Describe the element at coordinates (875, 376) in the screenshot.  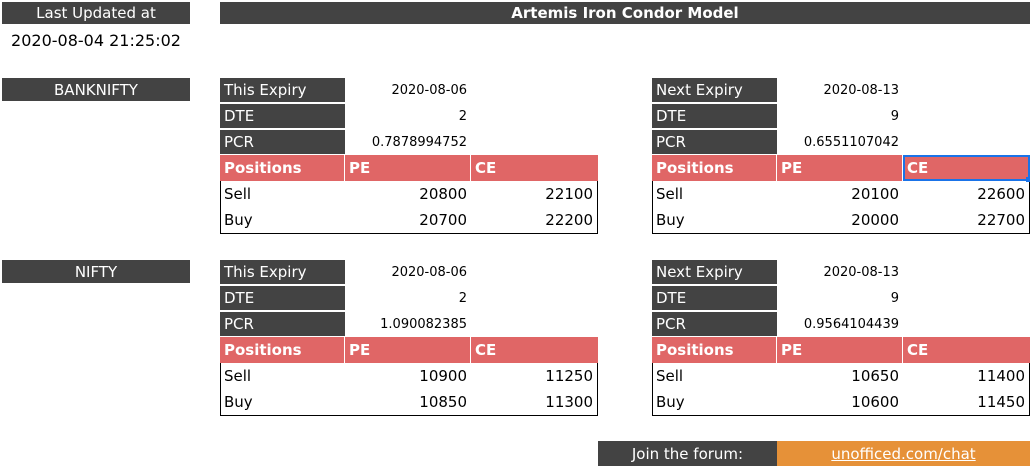
I see `strike-value: 10650` at that location.